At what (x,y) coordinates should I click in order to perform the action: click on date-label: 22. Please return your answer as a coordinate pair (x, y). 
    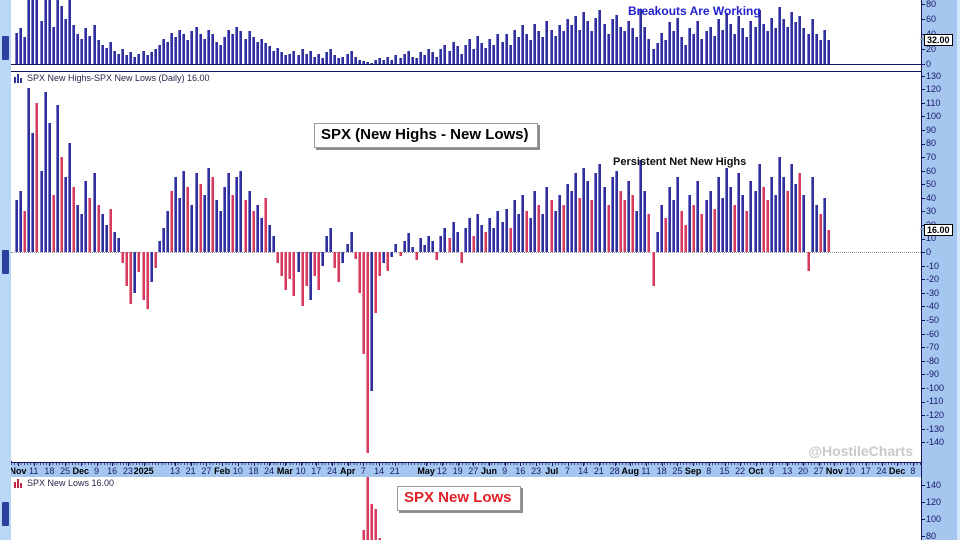
    Looking at the image, I should click on (740, 471).